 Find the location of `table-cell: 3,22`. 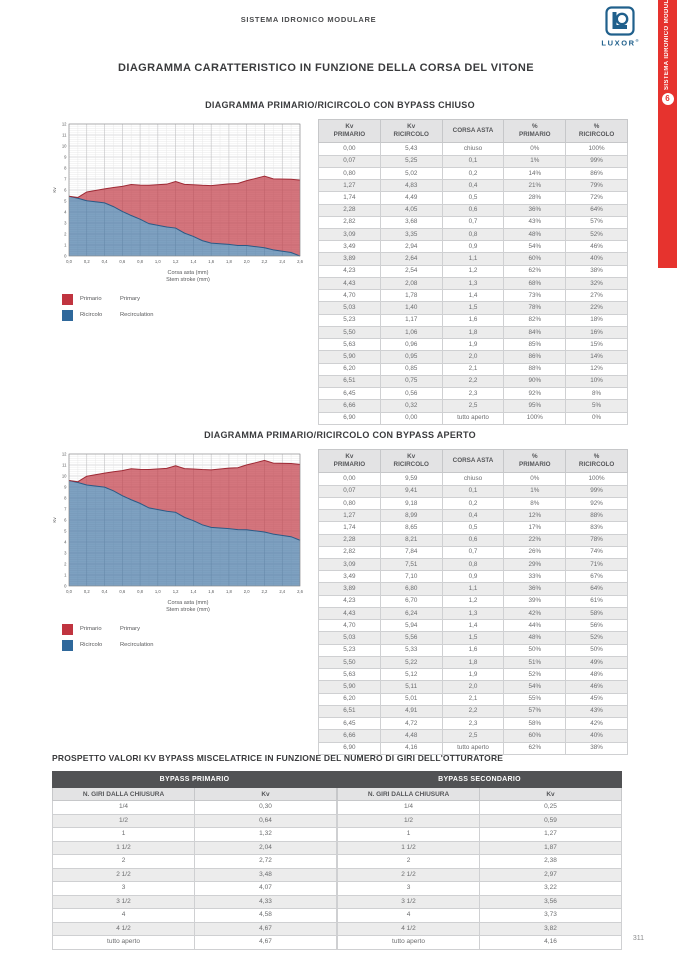

table-cell: 3,22 is located at coordinates (550, 888).